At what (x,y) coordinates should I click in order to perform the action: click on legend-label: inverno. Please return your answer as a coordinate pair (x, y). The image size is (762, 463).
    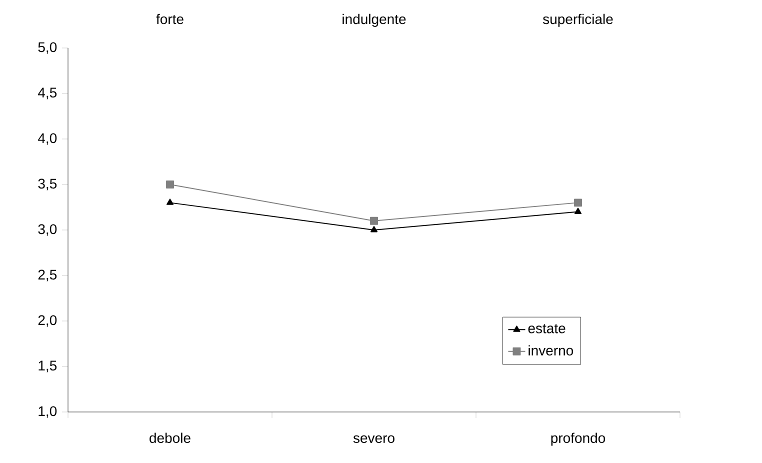
    Looking at the image, I should click on (551, 350).